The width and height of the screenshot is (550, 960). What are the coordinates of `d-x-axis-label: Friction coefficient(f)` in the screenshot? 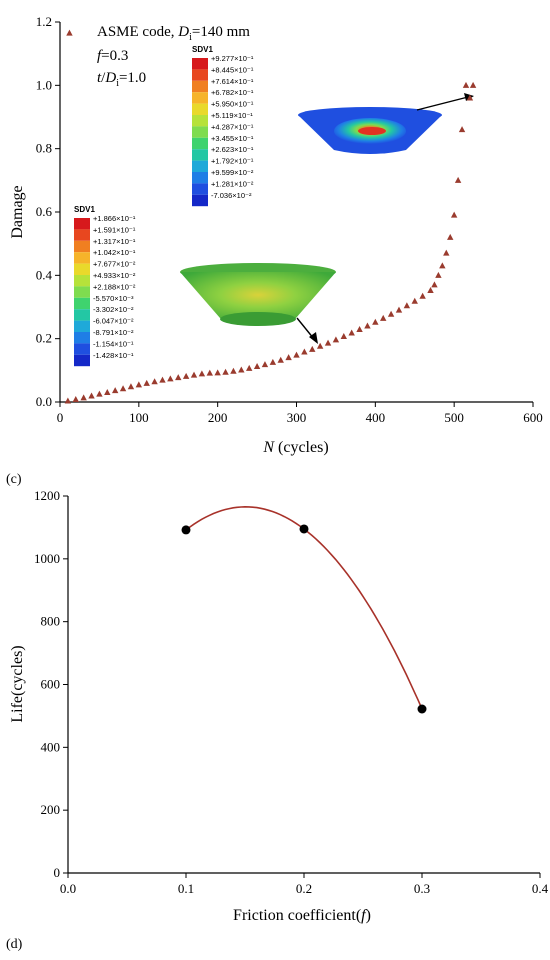 It's located at (302, 915).